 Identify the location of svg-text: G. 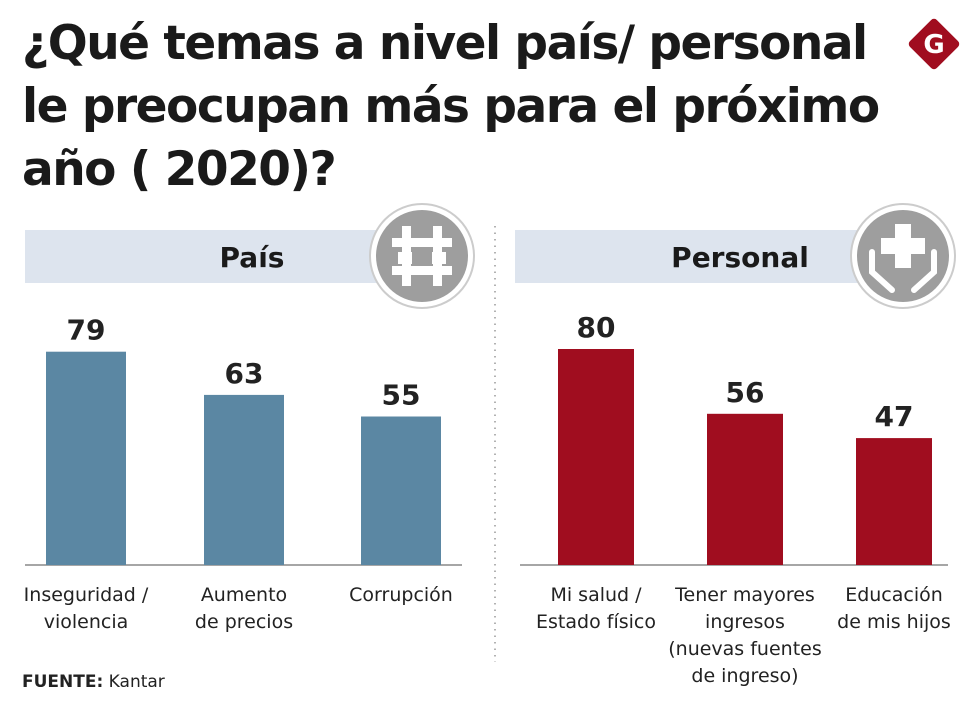
(933, 45).